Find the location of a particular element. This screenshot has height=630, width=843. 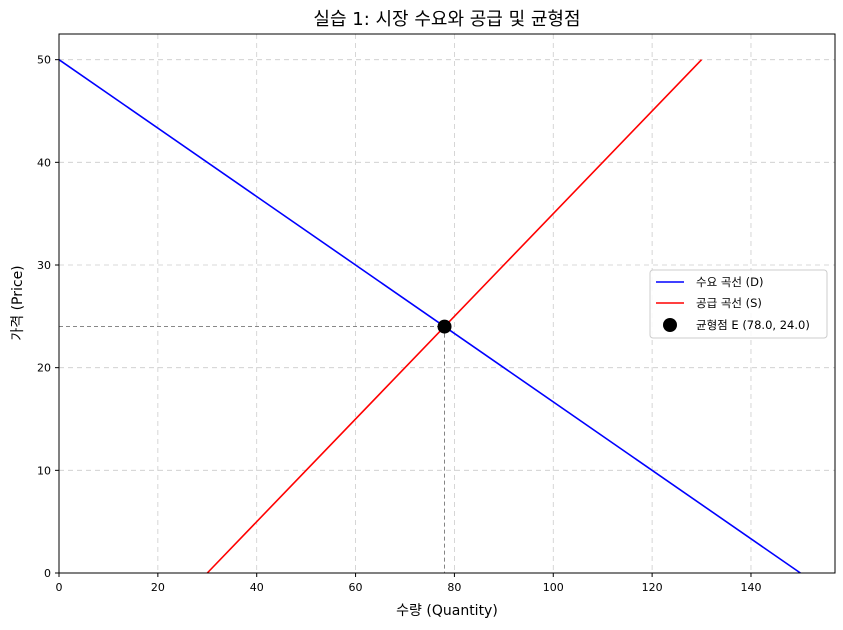

y-tick-label: 0 is located at coordinates (47, 573).